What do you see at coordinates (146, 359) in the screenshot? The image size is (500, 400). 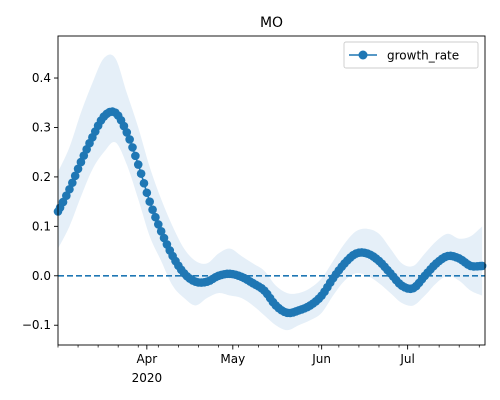 I see `x-tick-label: Apr` at bounding box center [146, 359].